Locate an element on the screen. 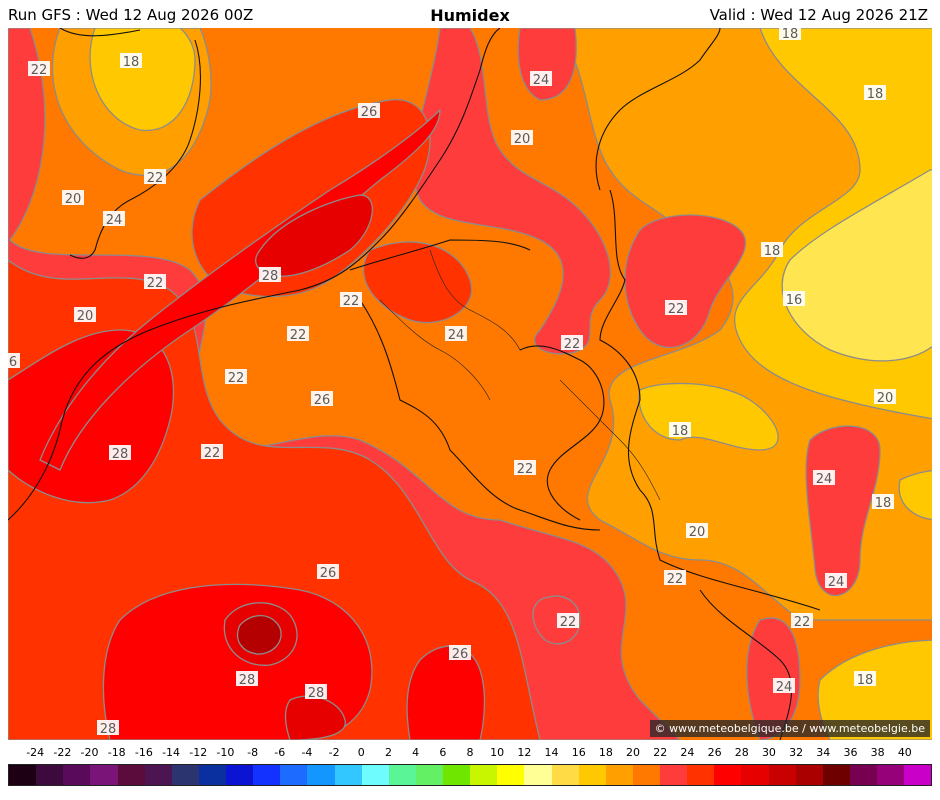 The height and width of the screenshot is (800, 940). legend-tick: -2 is located at coordinates (334, 752).